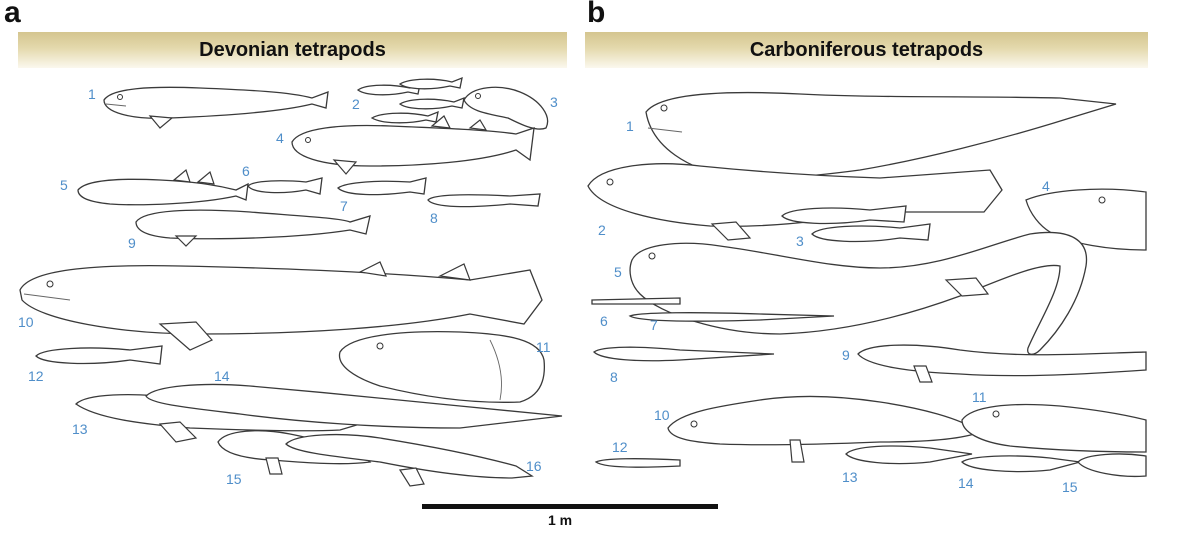 The width and height of the screenshot is (1179, 540). I want to click on a-label-2: 2, so click(356, 104).